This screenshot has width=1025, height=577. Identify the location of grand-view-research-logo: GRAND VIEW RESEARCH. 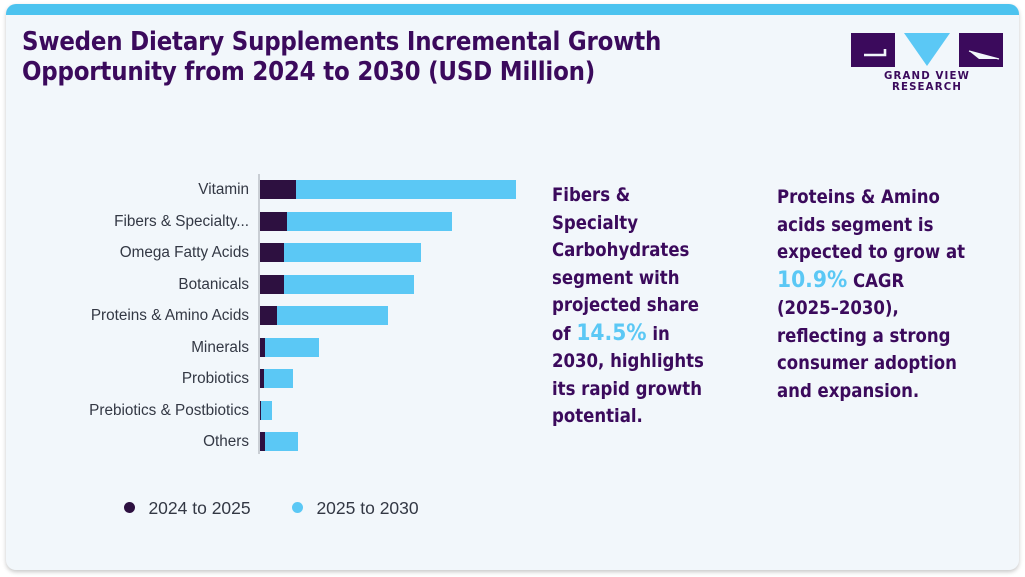
(927, 63).